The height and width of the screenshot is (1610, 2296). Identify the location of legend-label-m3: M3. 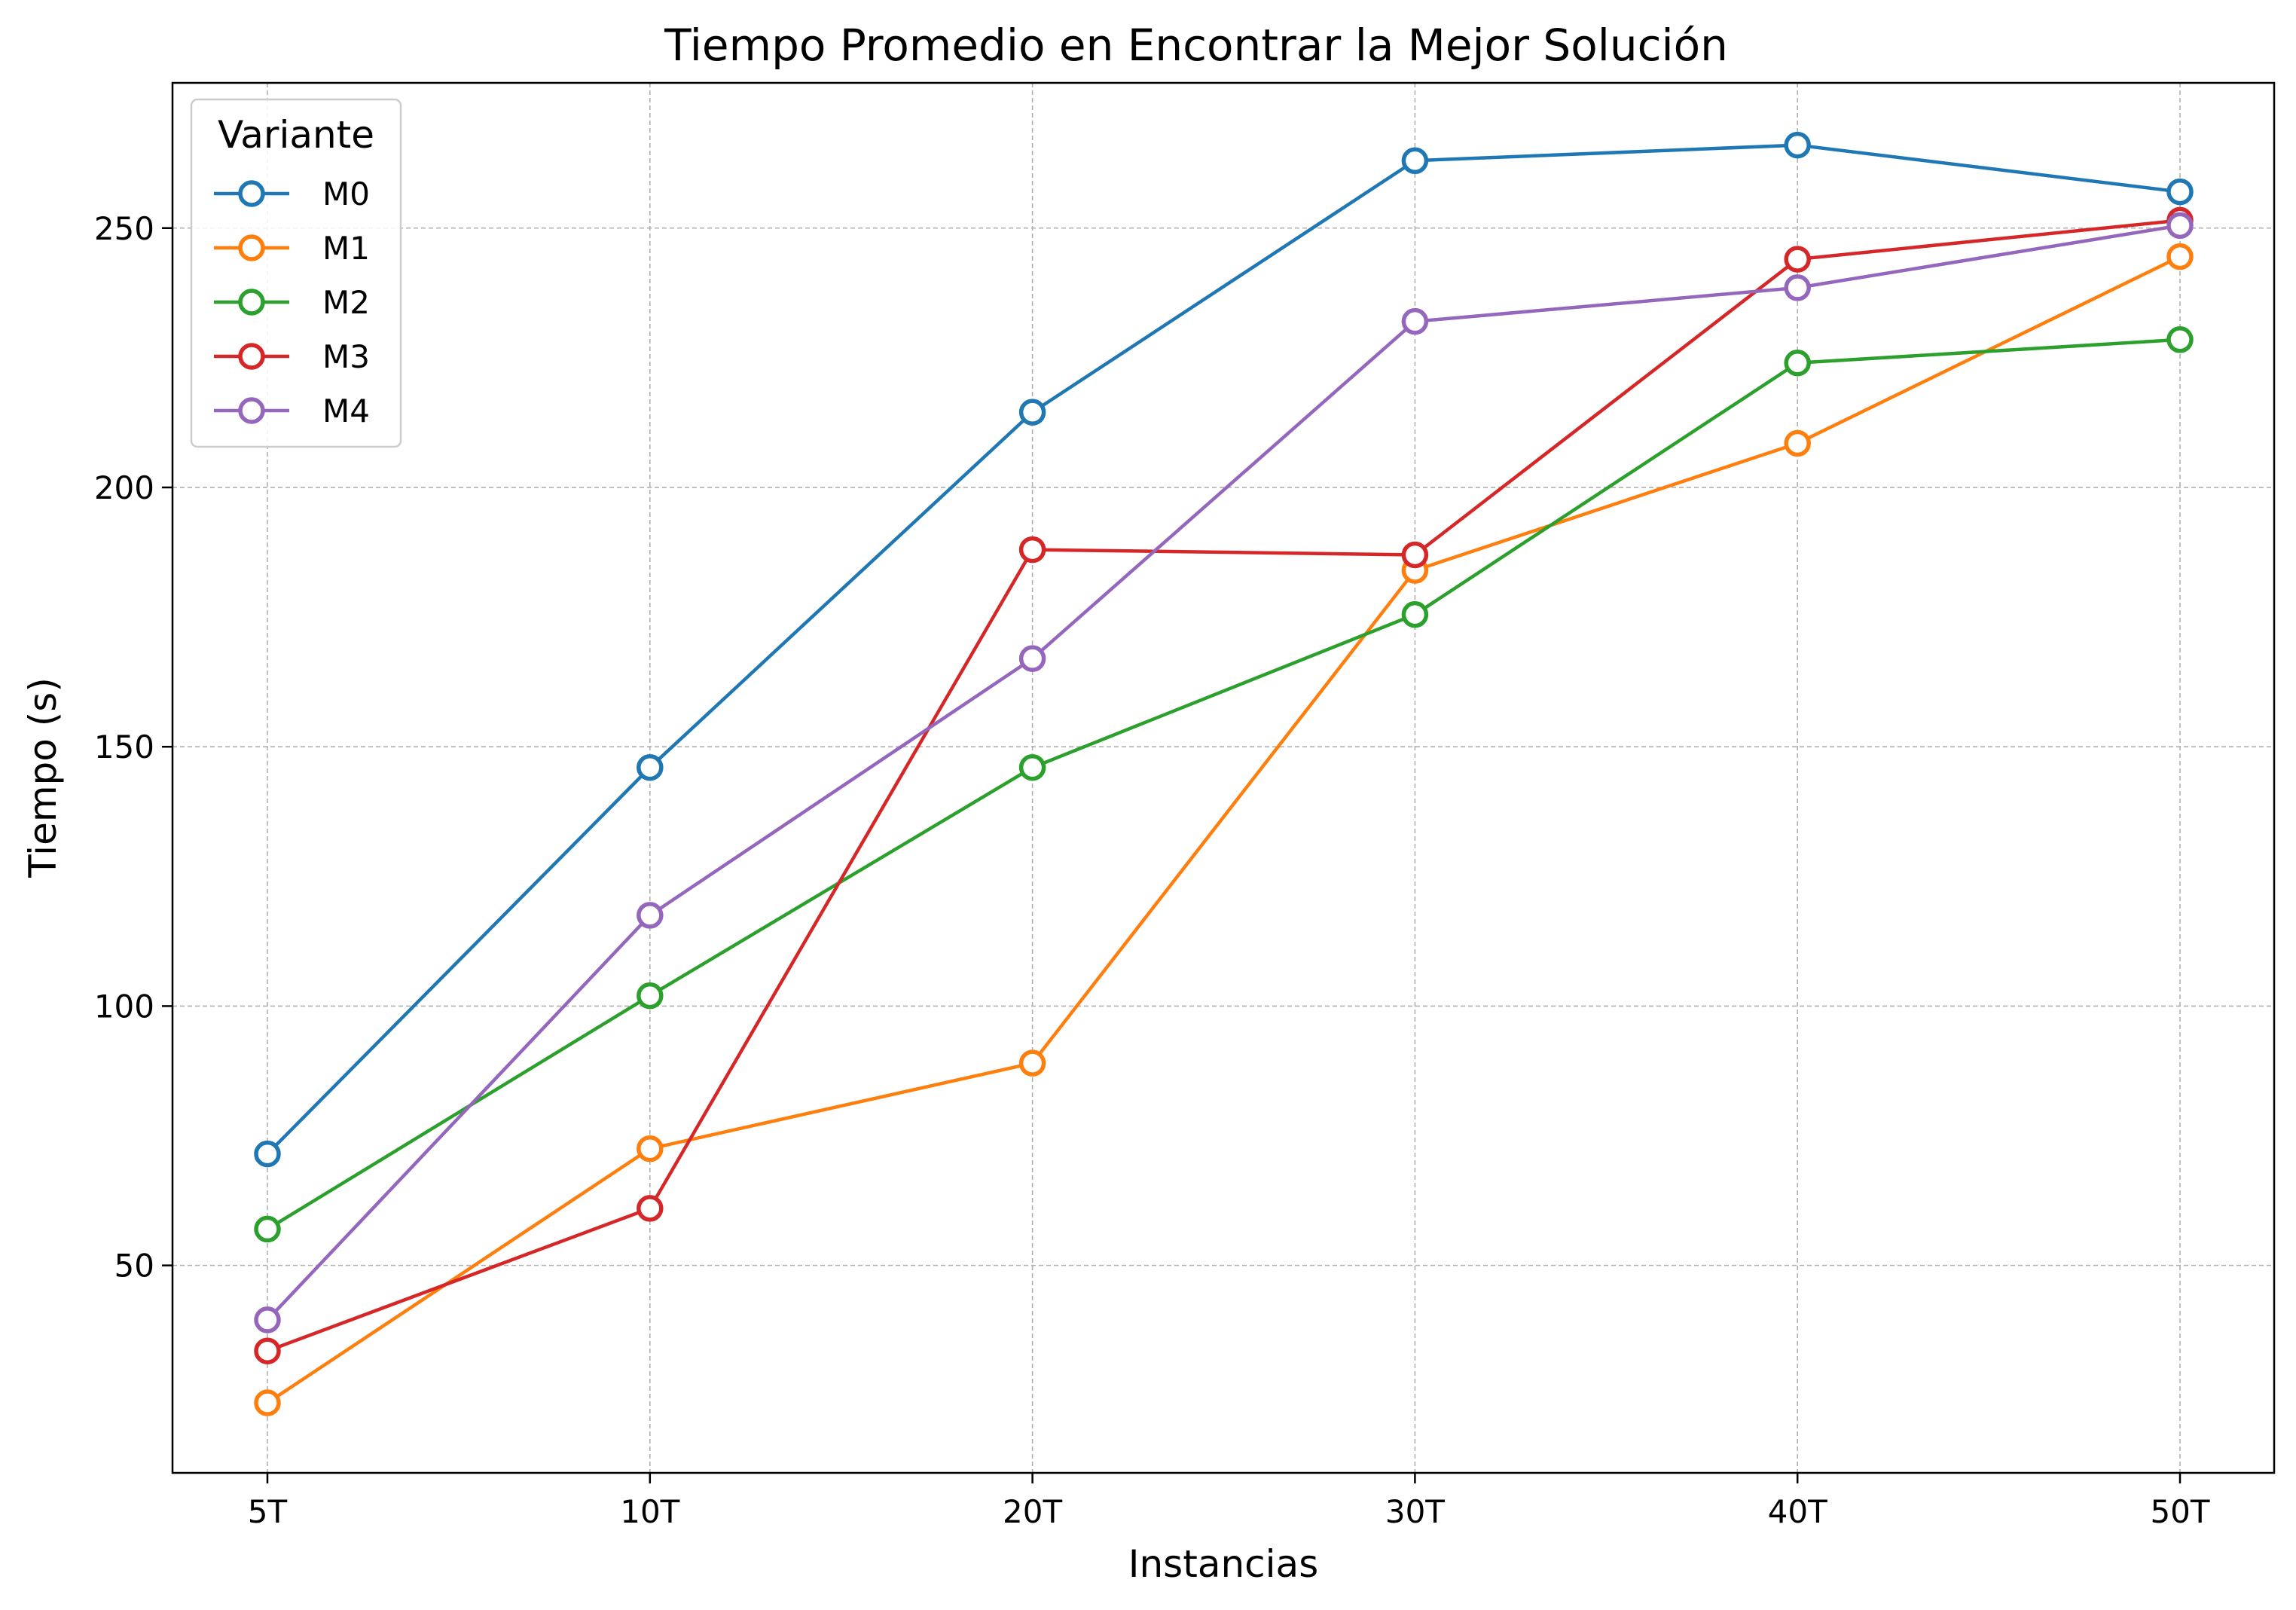
(346, 356).